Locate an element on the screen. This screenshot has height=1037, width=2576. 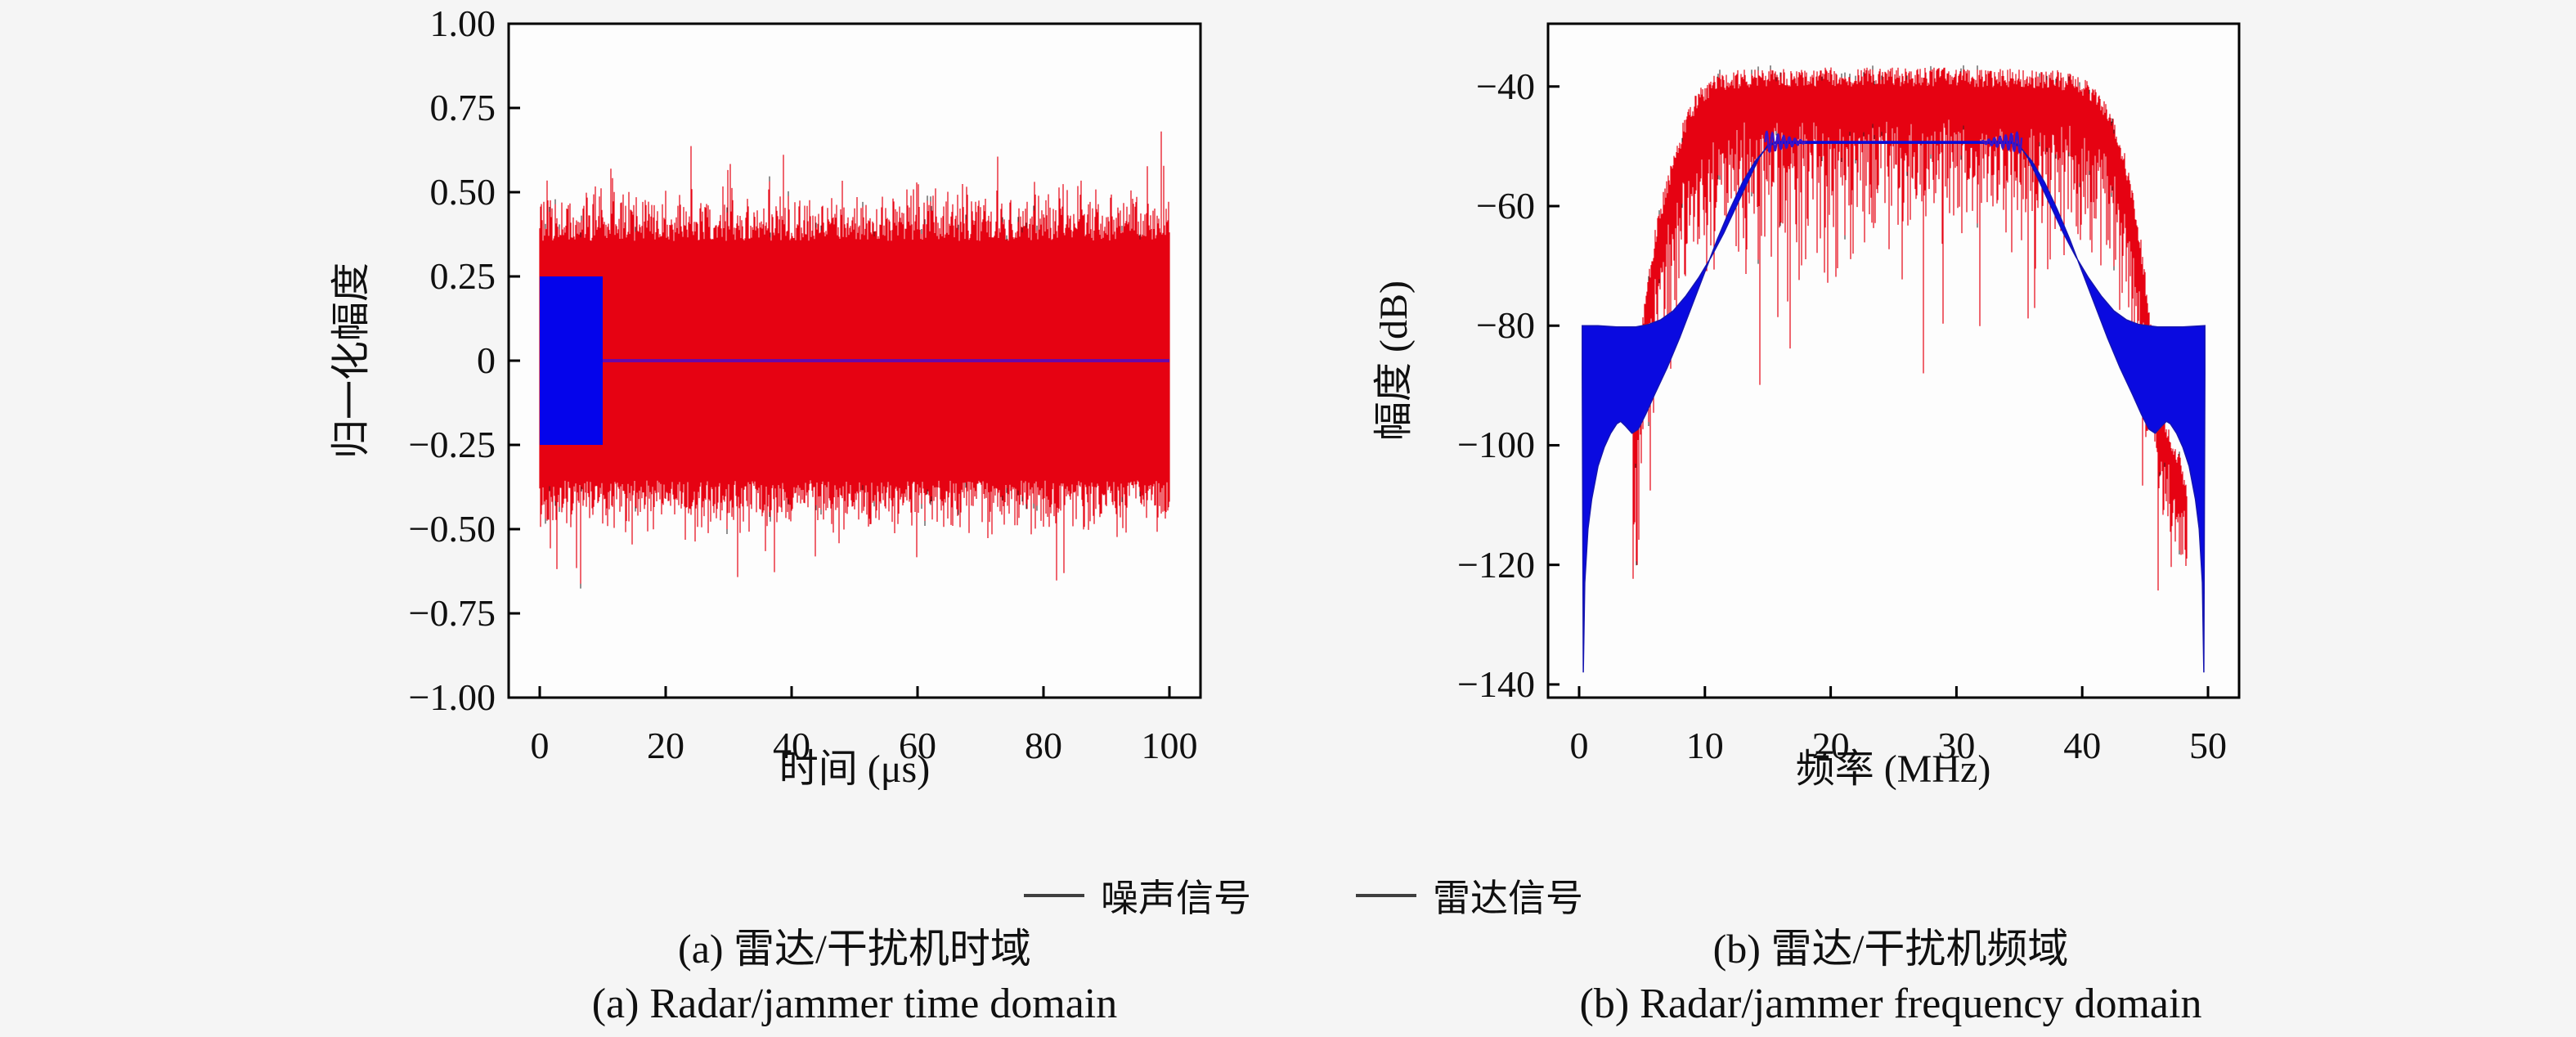
frequency-domain-caption-en: (b) Radar/jammer frequency domain is located at coordinates (1891, 1004).